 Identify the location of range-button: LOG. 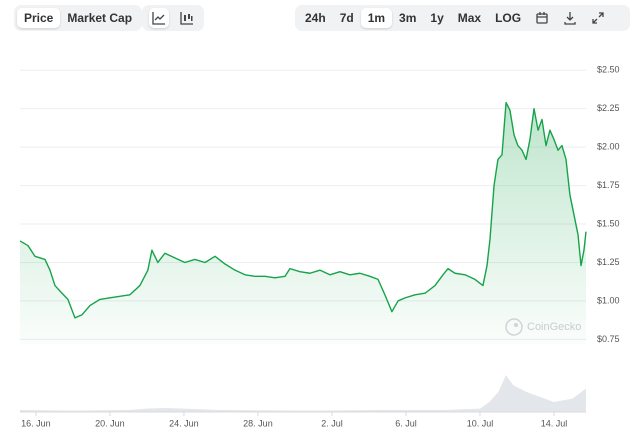
(508, 18).